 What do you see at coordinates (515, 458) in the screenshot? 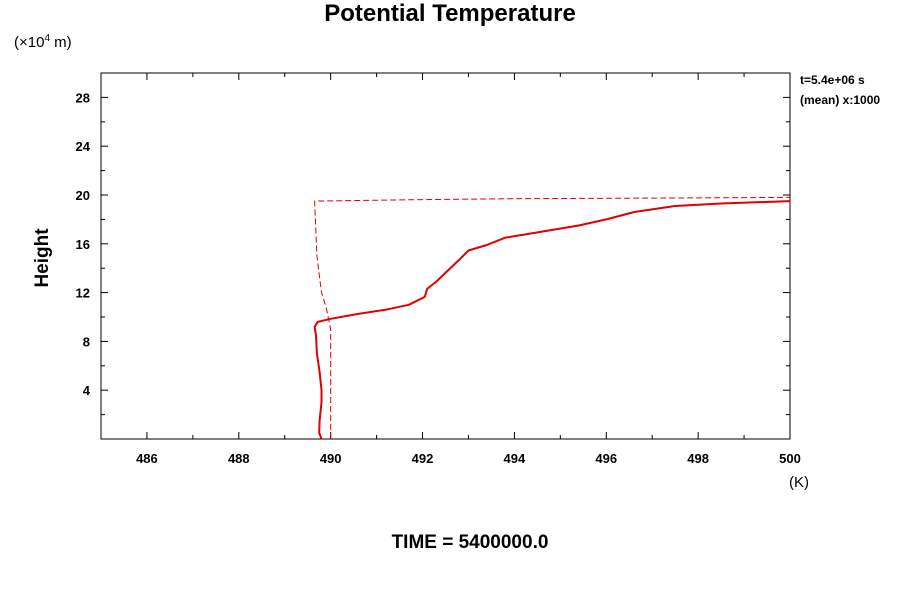
I see `x-tick-label: 494` at bounding box center [515, 458].